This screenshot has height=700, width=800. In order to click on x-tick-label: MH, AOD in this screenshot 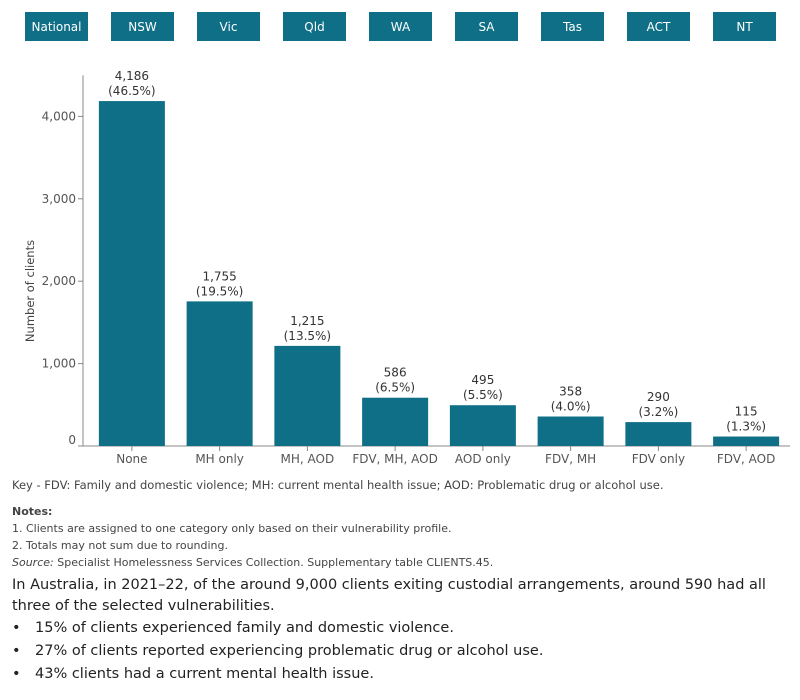, I will do `click(308, 459)`.